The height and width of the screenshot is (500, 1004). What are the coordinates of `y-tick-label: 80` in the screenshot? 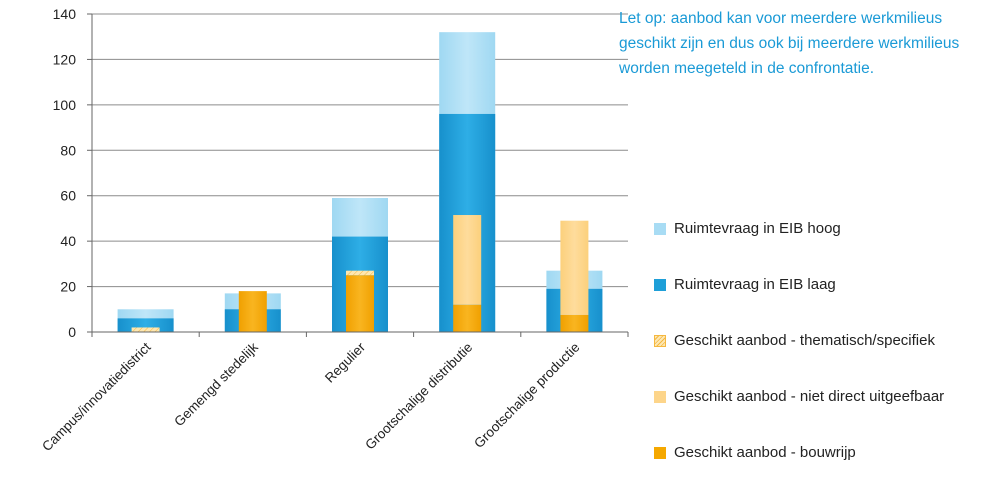 It's located at (68, 150).